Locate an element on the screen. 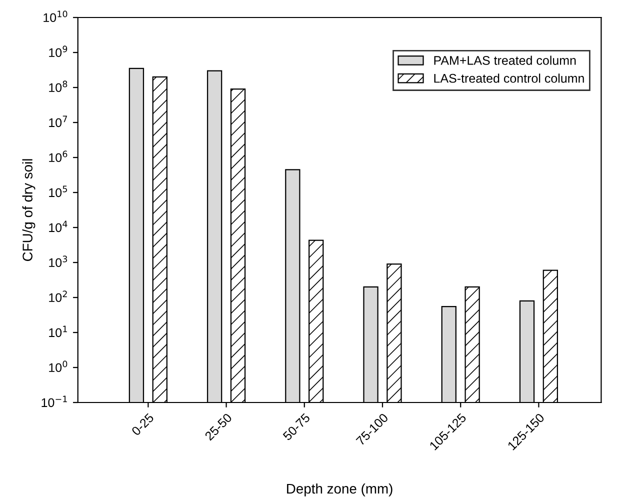  y-tick-label: 10$^{8}$ is located at coordinates (58, 86).